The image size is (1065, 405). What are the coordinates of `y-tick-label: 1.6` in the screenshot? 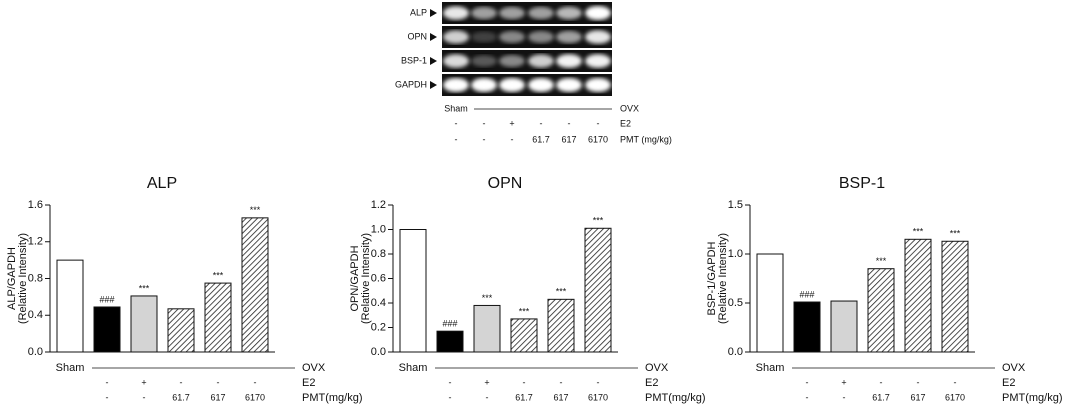 It's located at (35, 205).